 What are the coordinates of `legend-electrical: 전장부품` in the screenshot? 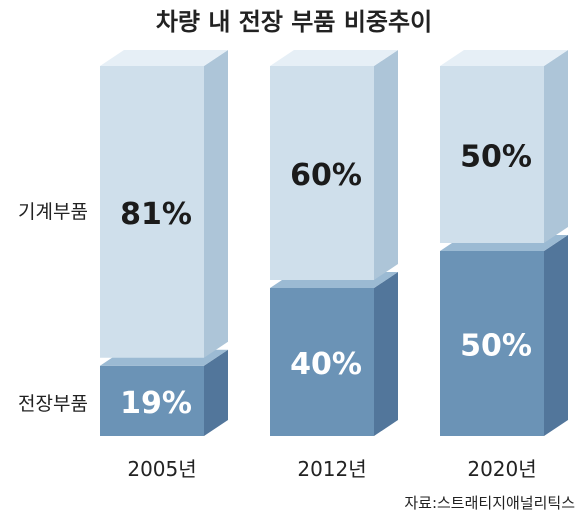 It's located at (53, 404).